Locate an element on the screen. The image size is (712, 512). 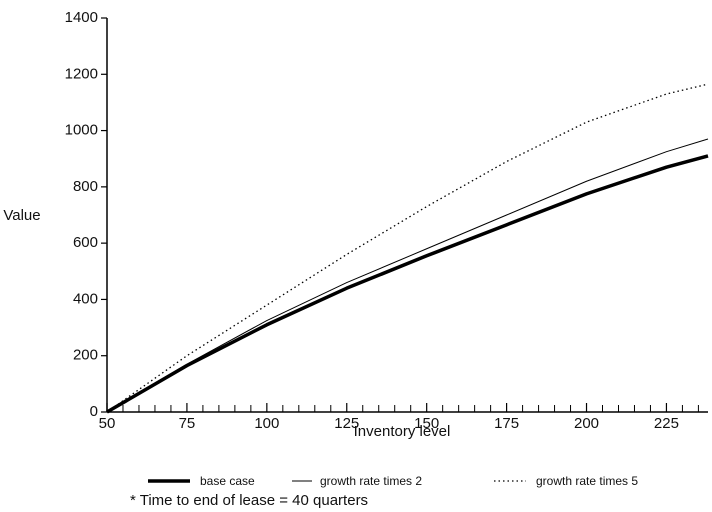
y-axis-label: Value is located at coordinates (21, 215).